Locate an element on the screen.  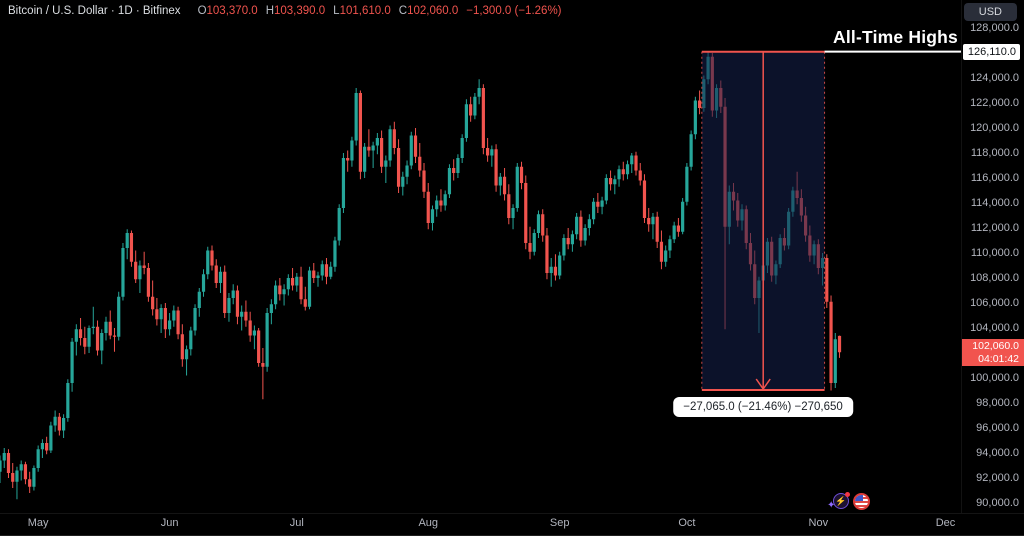
current-price-value: 102,060.0 is located at coordinates (995, 346).